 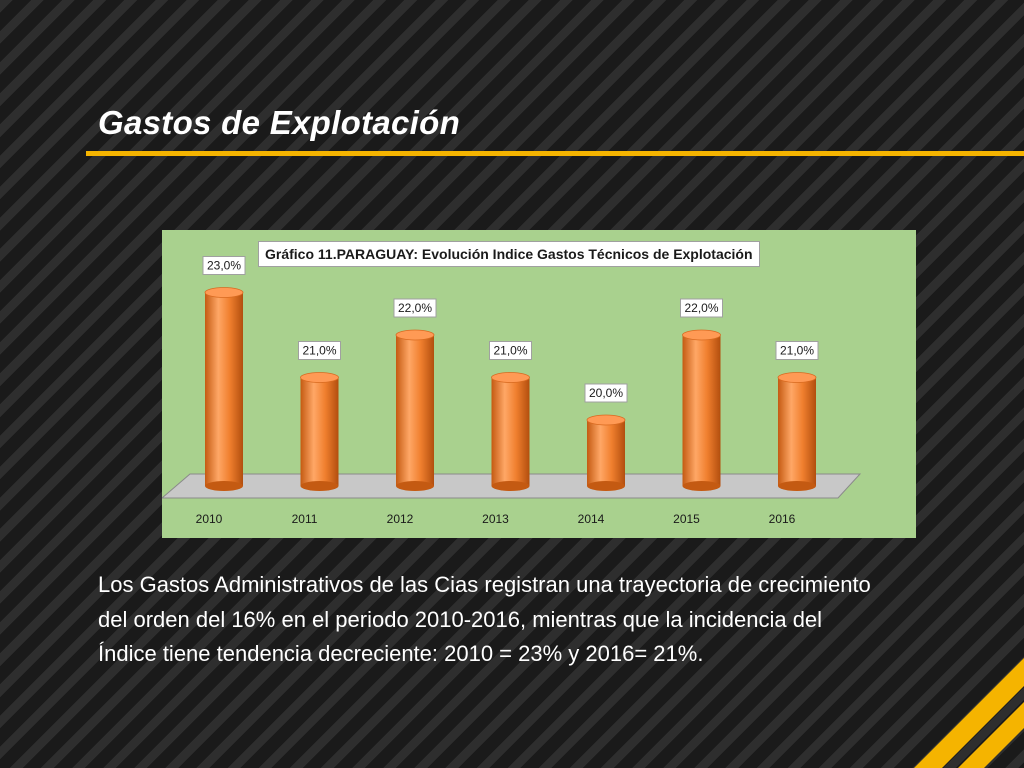 I want to click on data-label-text: 23,0%, so click(x=224, y=266).